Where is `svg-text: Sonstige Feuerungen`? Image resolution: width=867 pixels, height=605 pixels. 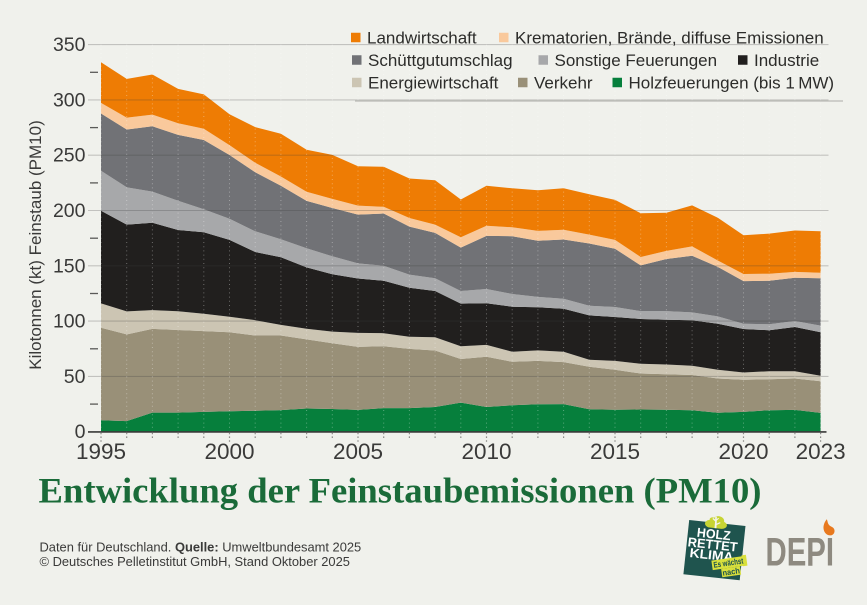 svg-text: Sonstige Feuerungen is located at coordinates (636, 60).